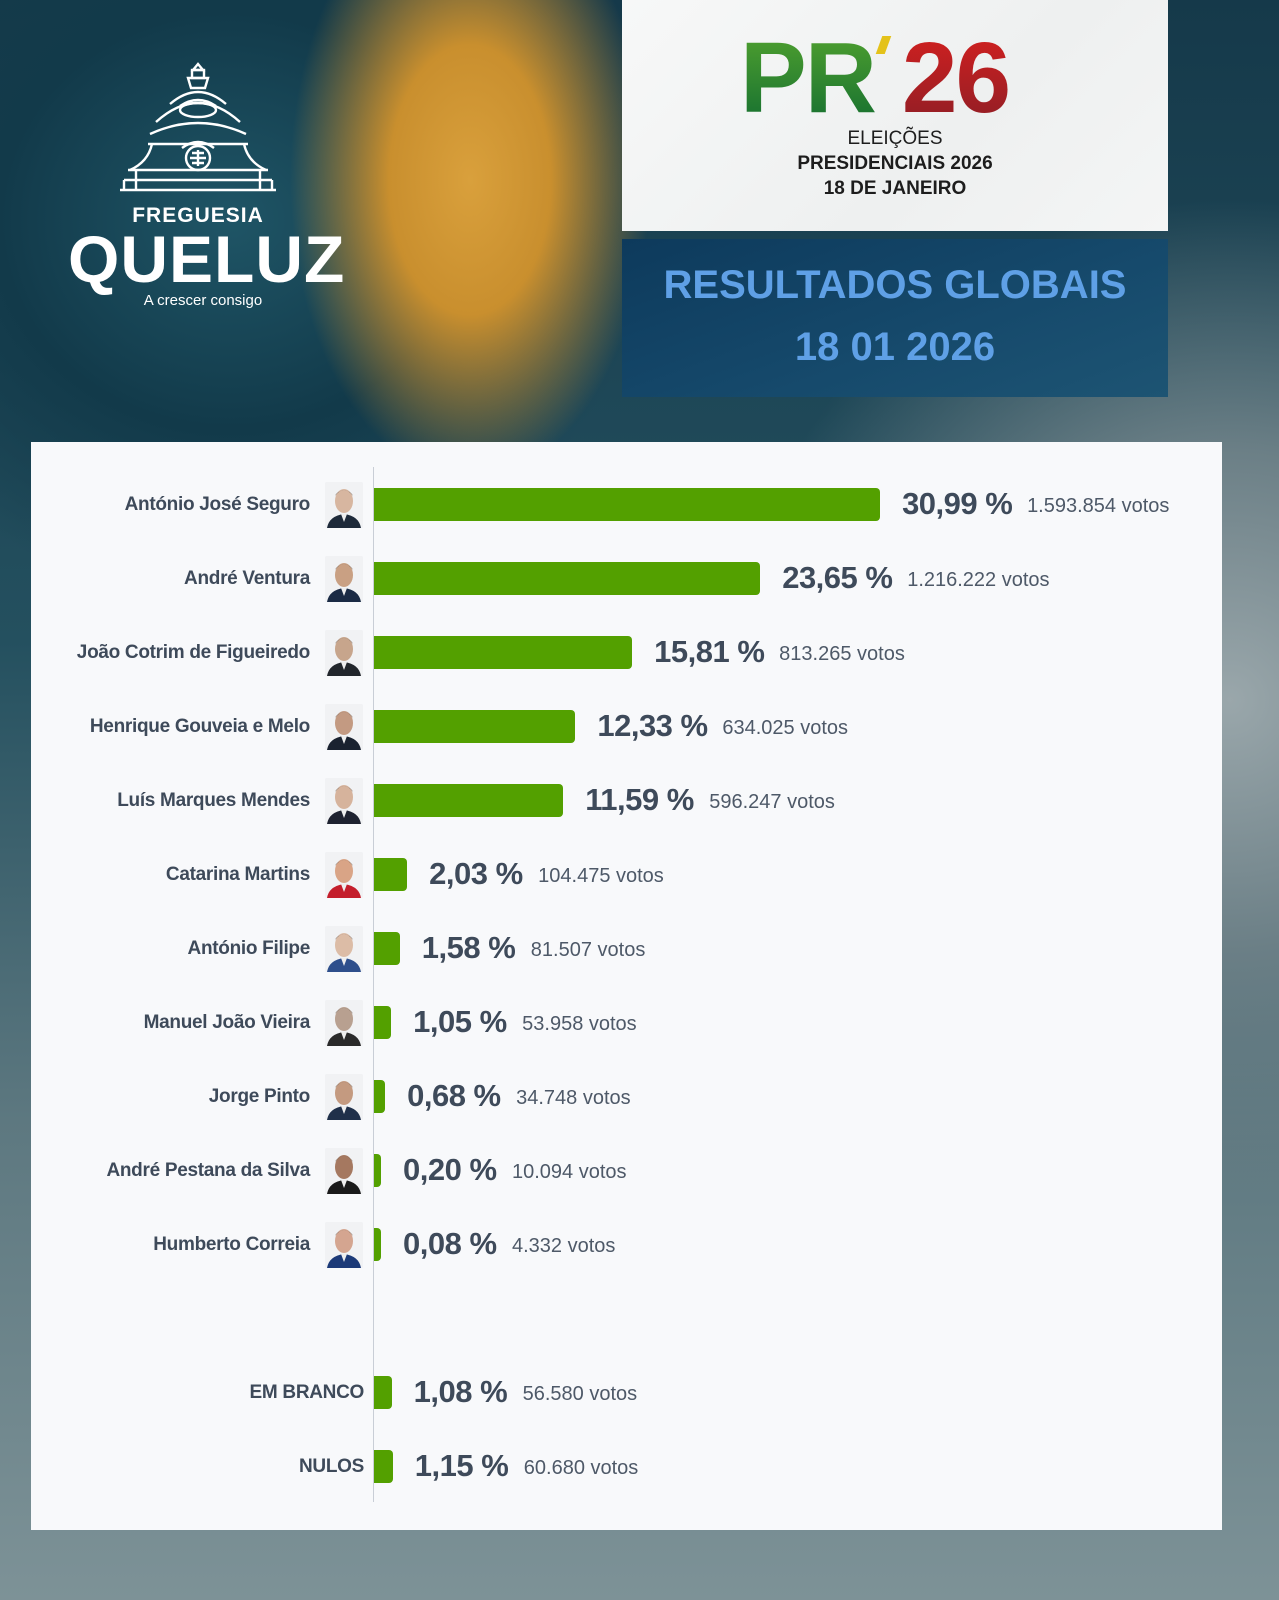  I want to click on percentage-value: 1,05 %, so click(460, 1021).